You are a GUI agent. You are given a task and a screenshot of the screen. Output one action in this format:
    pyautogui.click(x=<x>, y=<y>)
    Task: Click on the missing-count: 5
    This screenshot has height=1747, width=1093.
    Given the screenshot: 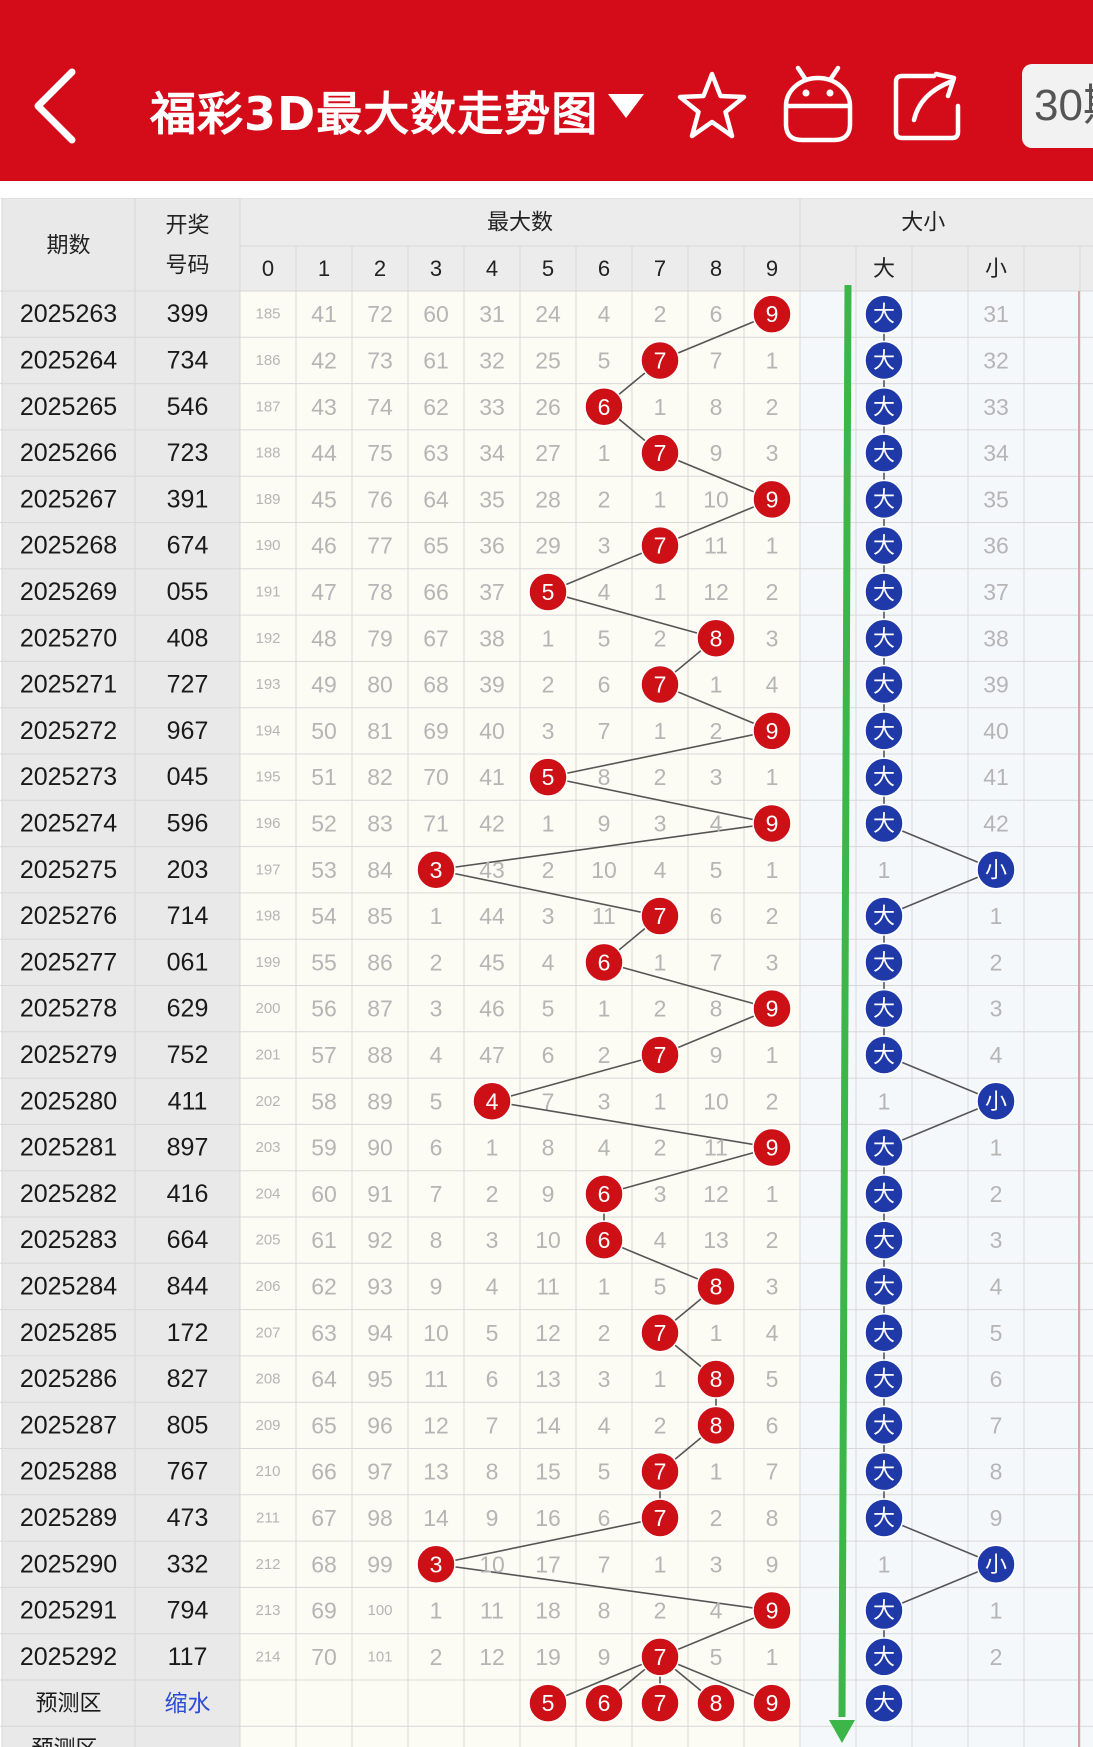 What is the action you would take?
    pyautogui.click(x=548, y=1009)
    